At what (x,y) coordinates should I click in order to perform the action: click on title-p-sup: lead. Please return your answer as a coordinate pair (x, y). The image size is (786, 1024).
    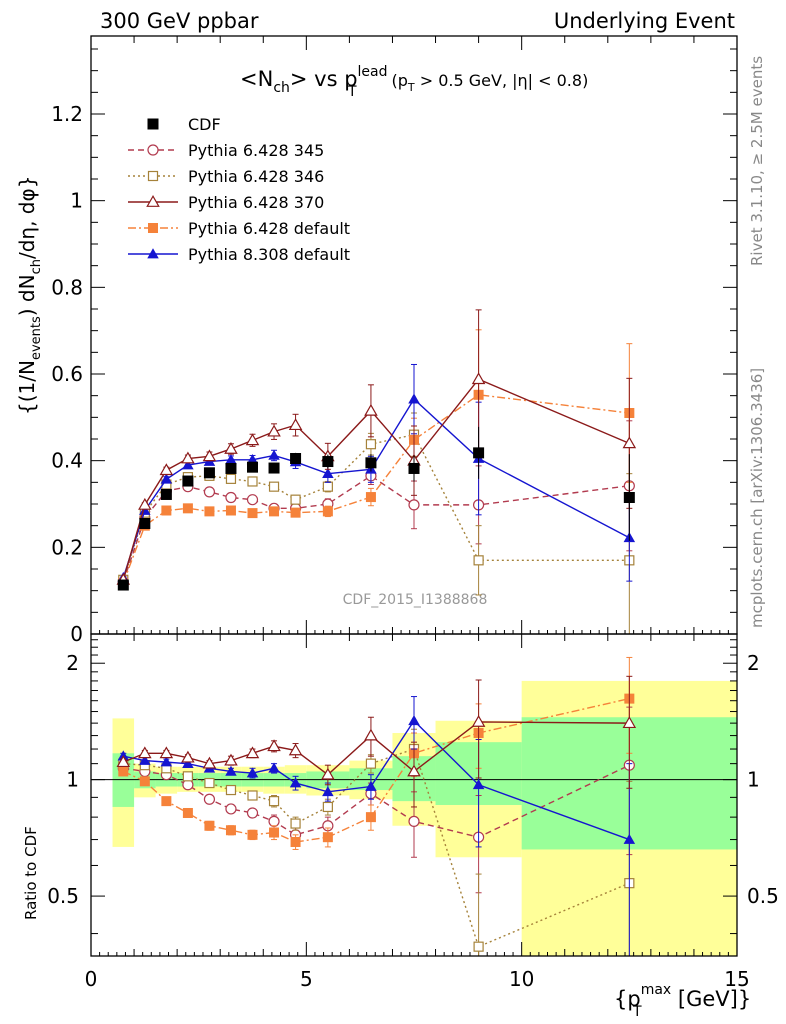
    Looking at the image, I should click on (373, 72).